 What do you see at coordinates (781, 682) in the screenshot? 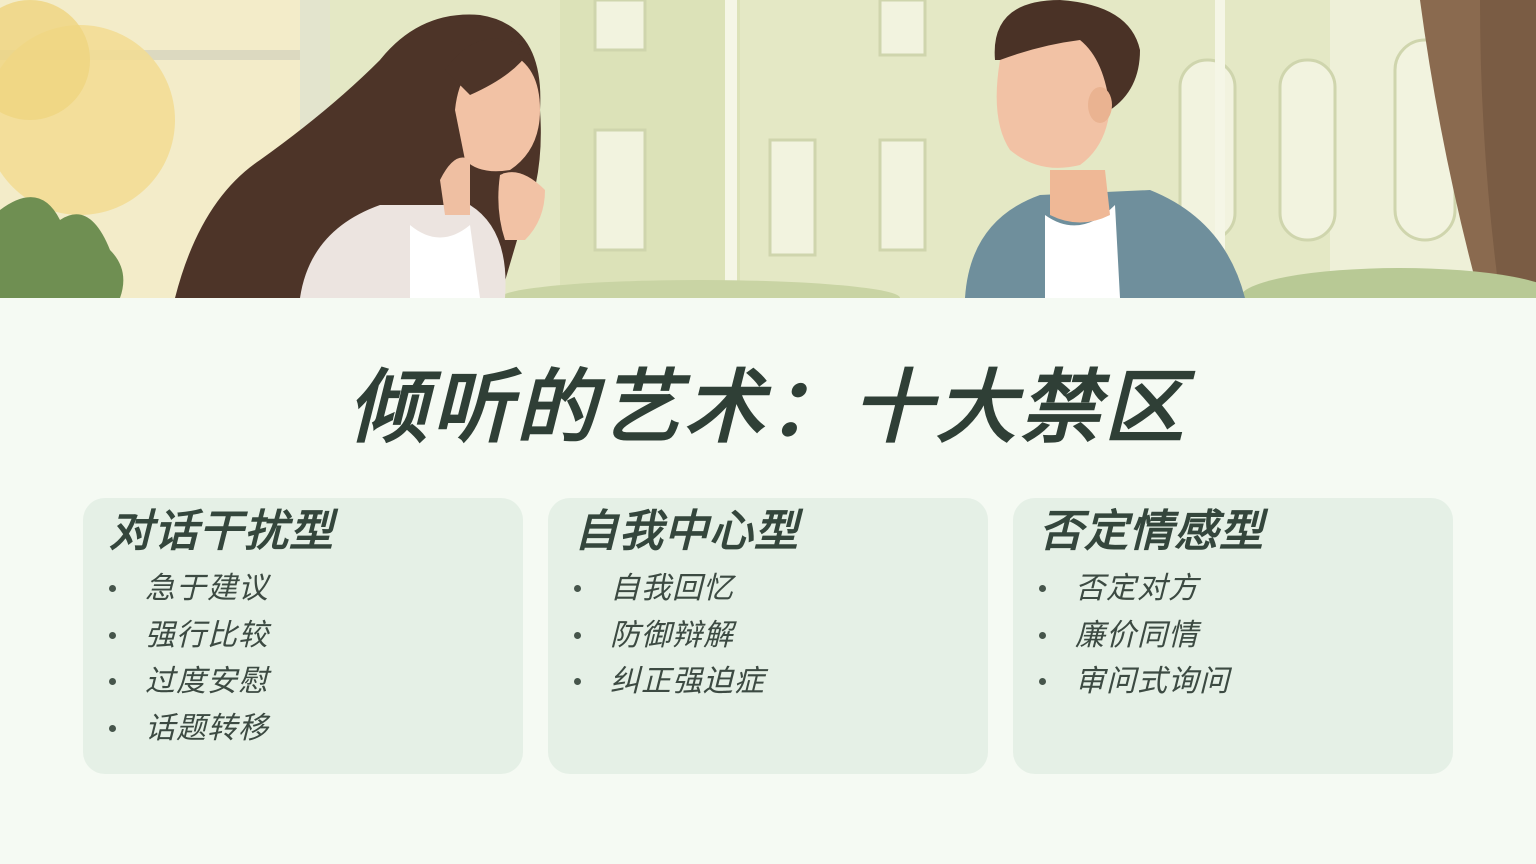
I see `list-item: 纠正强迫症` at bounding box center [781, 682].